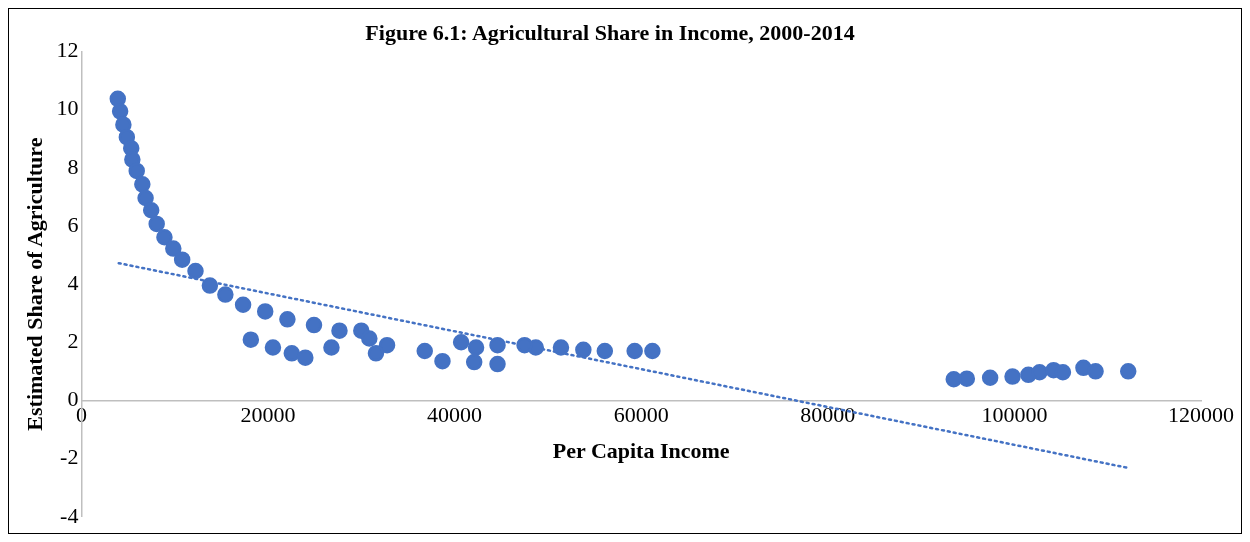 The height and width of the screenshot is (542, 1250). I want to click on y-tick-label: 4, so click(73, 282).